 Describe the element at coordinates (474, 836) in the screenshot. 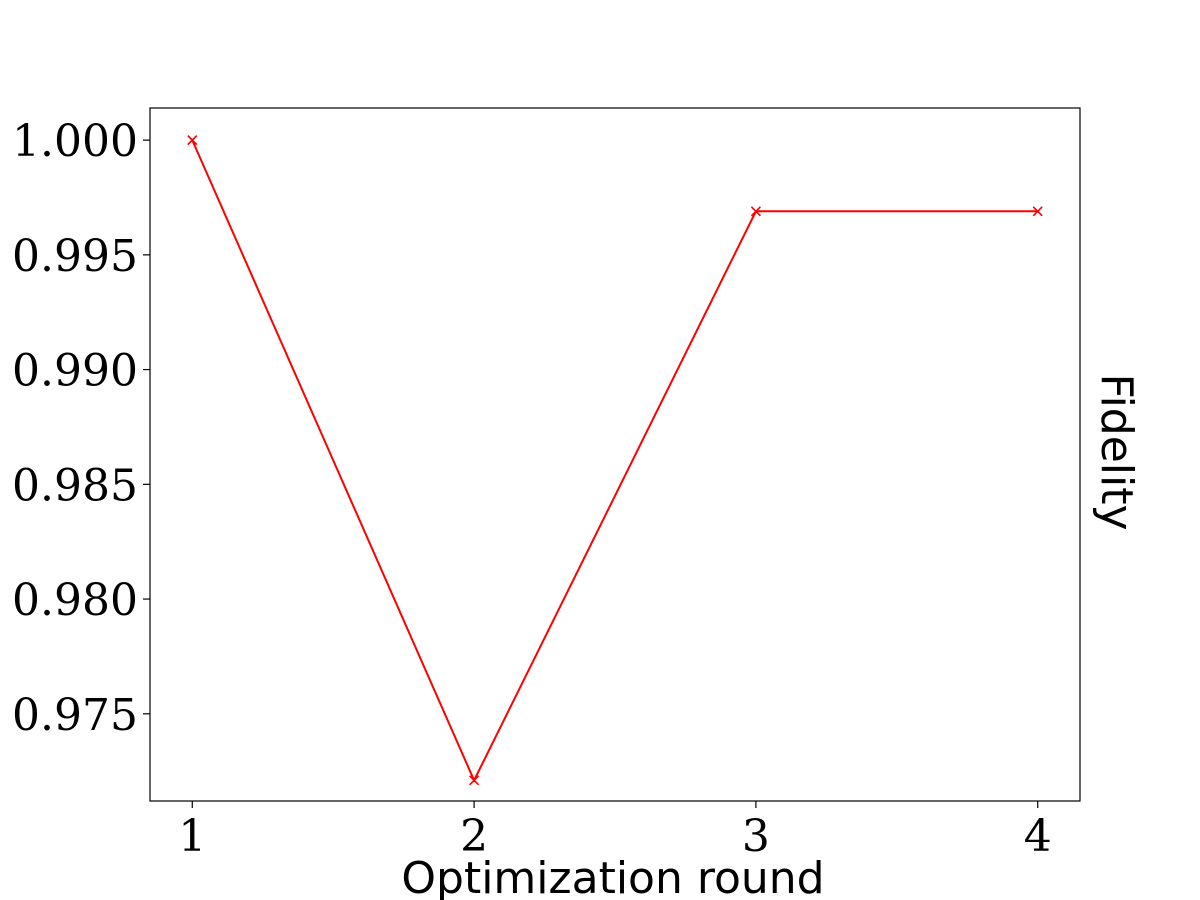

I see `x-tick-label: 2` at that location.